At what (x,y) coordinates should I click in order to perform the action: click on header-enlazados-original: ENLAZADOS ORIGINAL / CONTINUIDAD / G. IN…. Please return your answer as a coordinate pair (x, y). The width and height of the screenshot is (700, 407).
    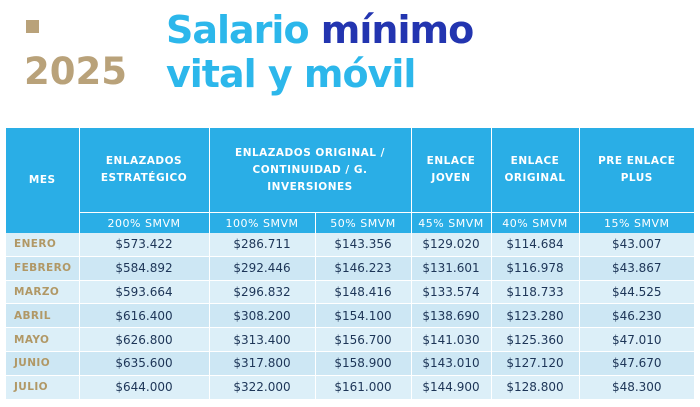
    Looking at the image, I should click on (310, 170).